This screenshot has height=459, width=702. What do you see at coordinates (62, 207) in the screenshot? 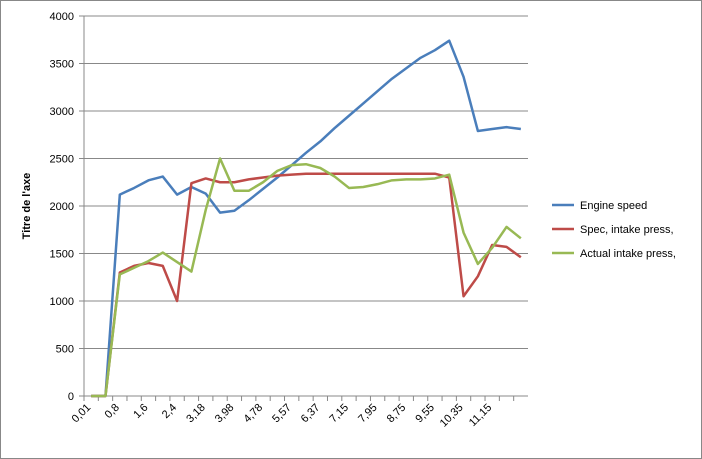
I see `y-tick-label: 2000` at bounding box center [62, 207].